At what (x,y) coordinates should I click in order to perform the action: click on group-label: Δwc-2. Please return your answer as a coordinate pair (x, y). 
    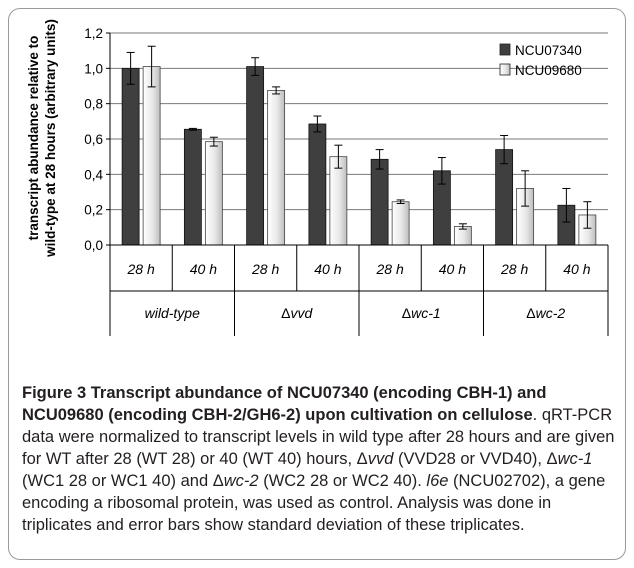
    Looking at the image, I should click on (545, 313).